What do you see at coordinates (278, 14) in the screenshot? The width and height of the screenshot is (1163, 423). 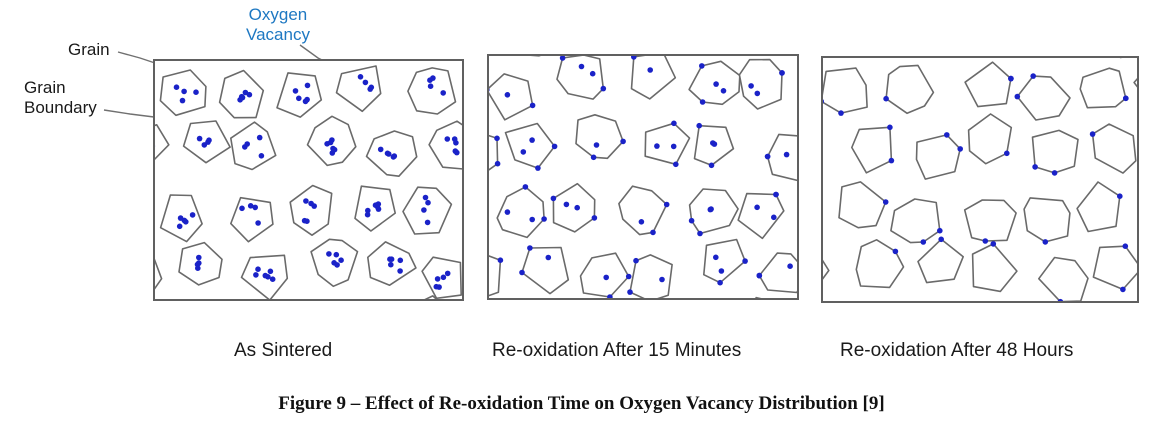 I see `oxygen-vacancy-label-line1: Oxygen` at bounding box center [278, 14].